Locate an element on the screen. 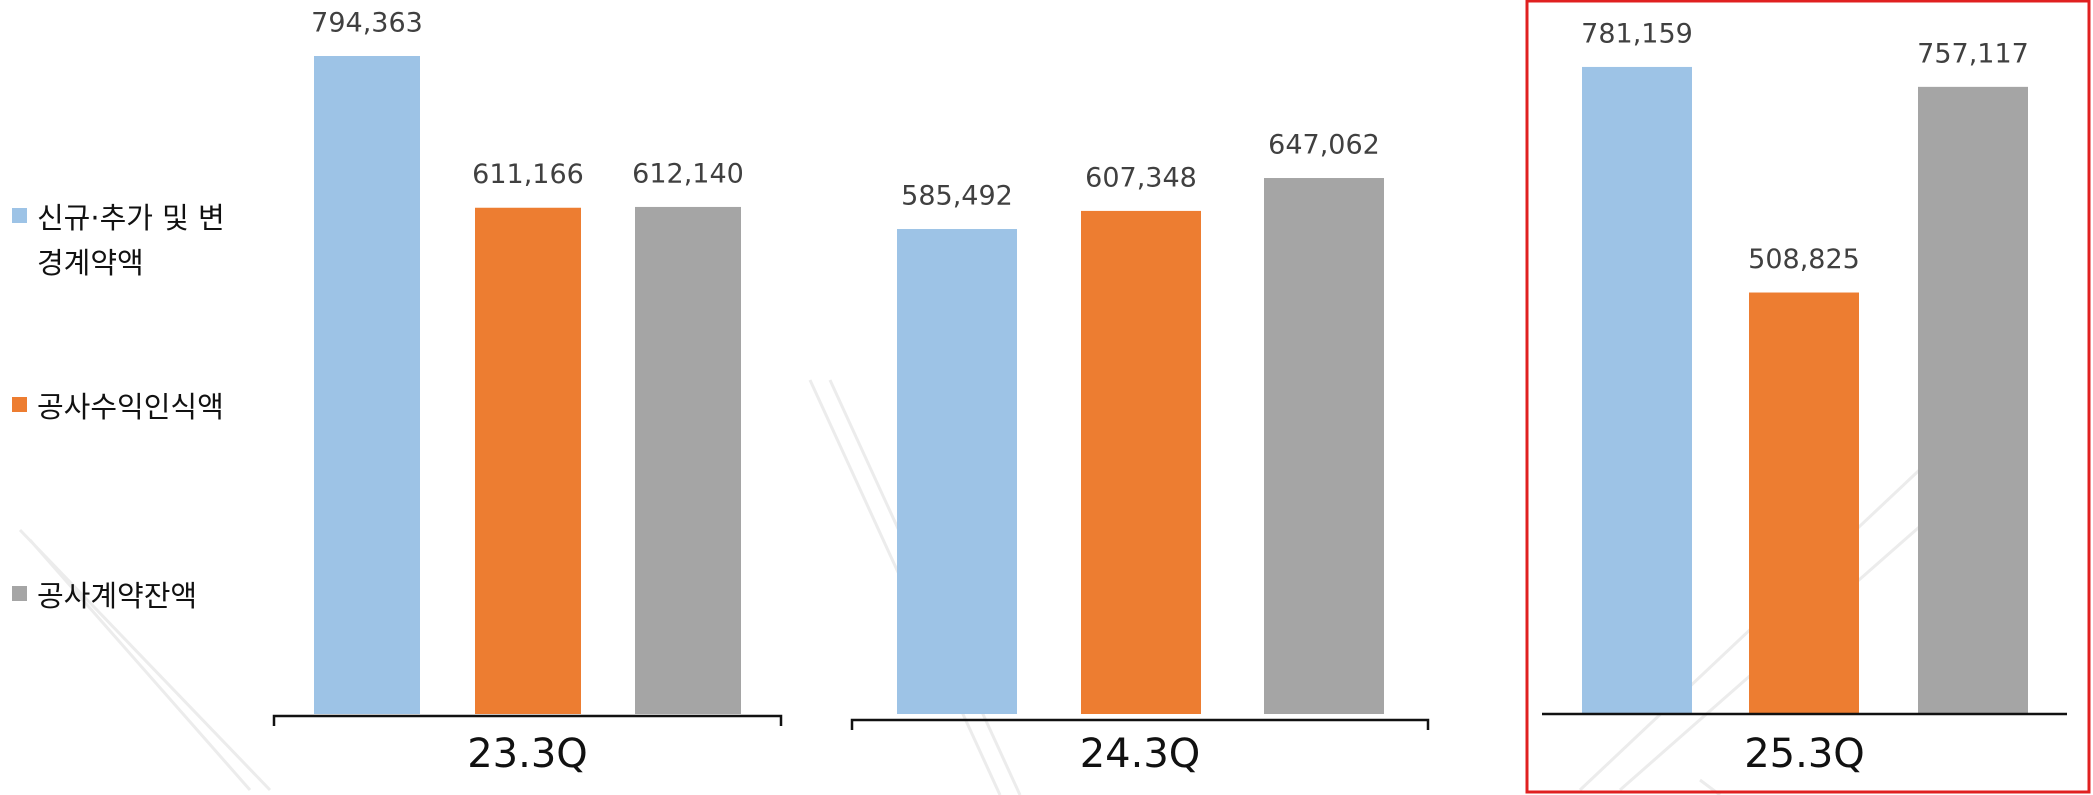 The image size is (2093, 795). value-label: 781,159 is located at coordinates (1637, 33).